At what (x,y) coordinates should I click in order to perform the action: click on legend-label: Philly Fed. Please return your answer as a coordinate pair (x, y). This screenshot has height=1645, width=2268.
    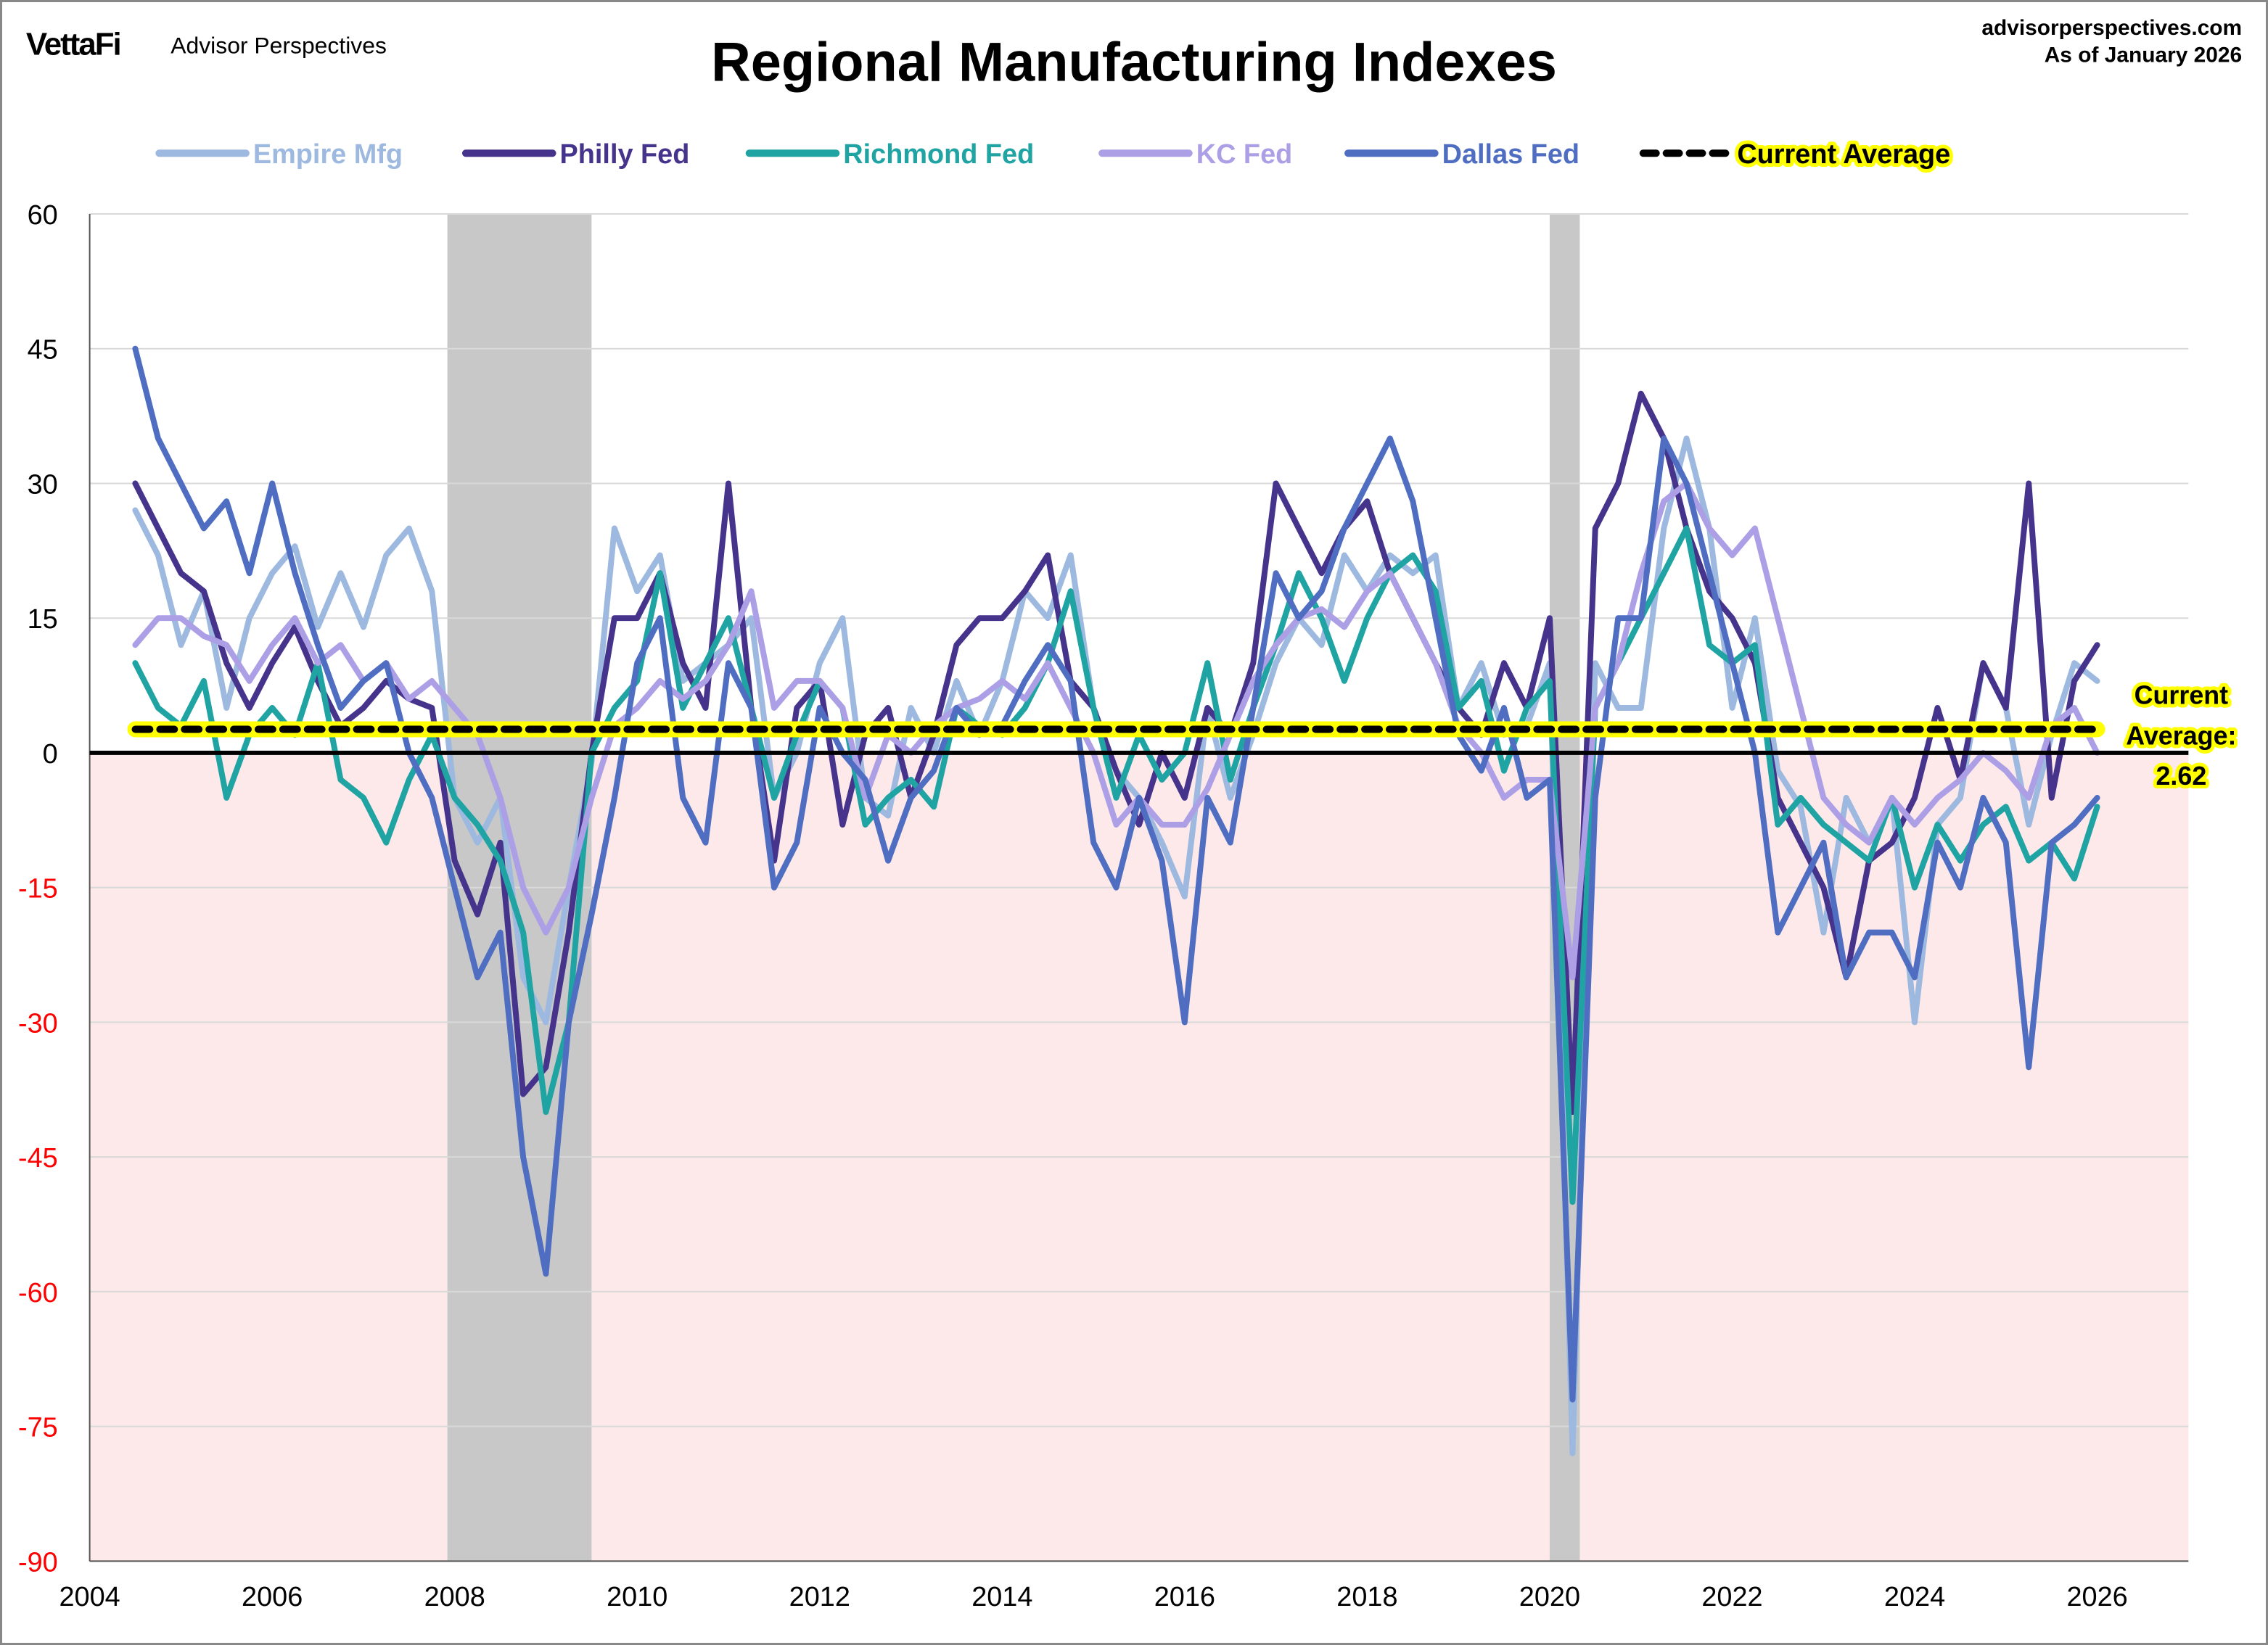
    Looking at the image, I should click on (625, 154).